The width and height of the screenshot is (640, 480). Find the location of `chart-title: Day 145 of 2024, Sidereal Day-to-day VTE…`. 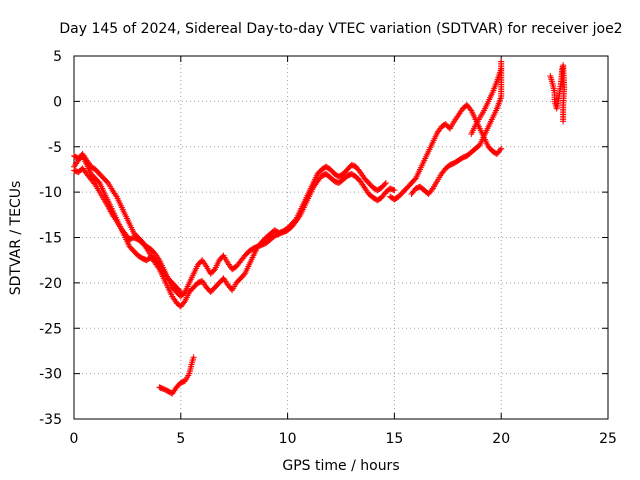

chart-title: Day 145 of 2024, Sidereal Day-to-day VTE… is located at coordinates (340, 29).